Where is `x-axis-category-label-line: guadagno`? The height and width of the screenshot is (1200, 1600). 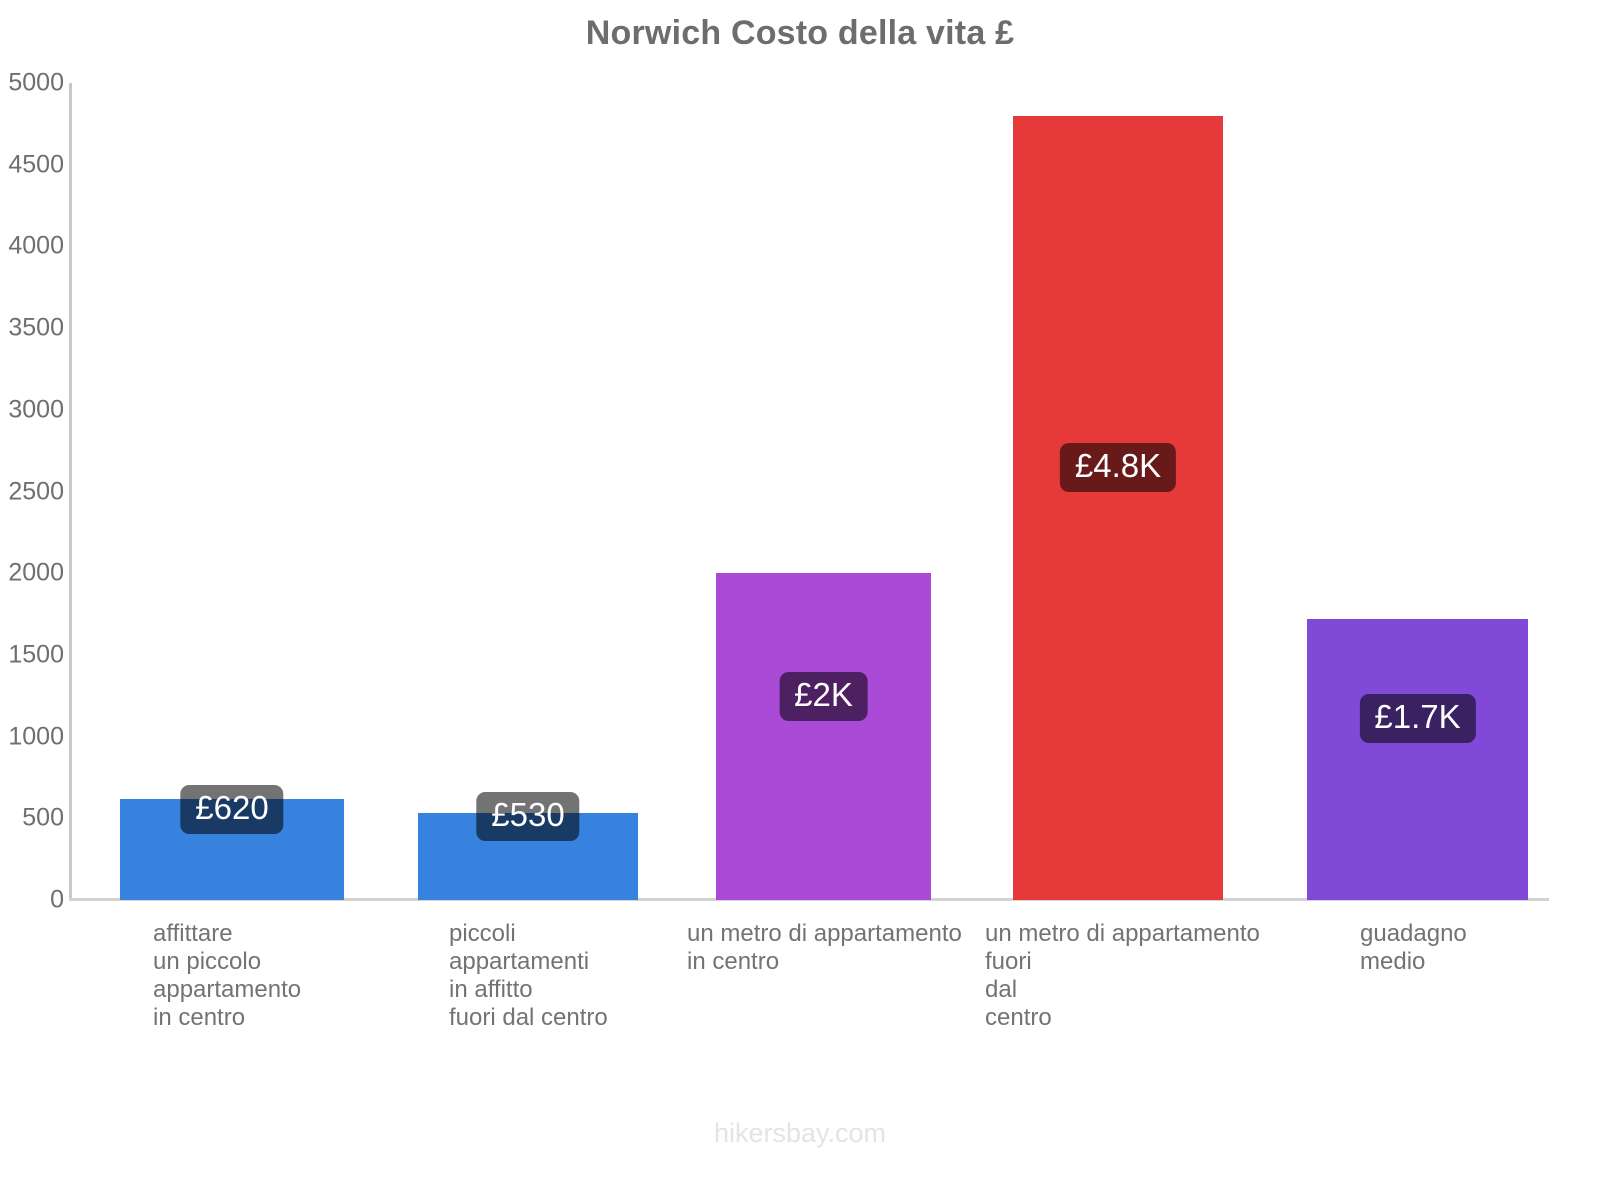 x-axis-category-label-line: guadagno is located at coordinates (1413, 933).